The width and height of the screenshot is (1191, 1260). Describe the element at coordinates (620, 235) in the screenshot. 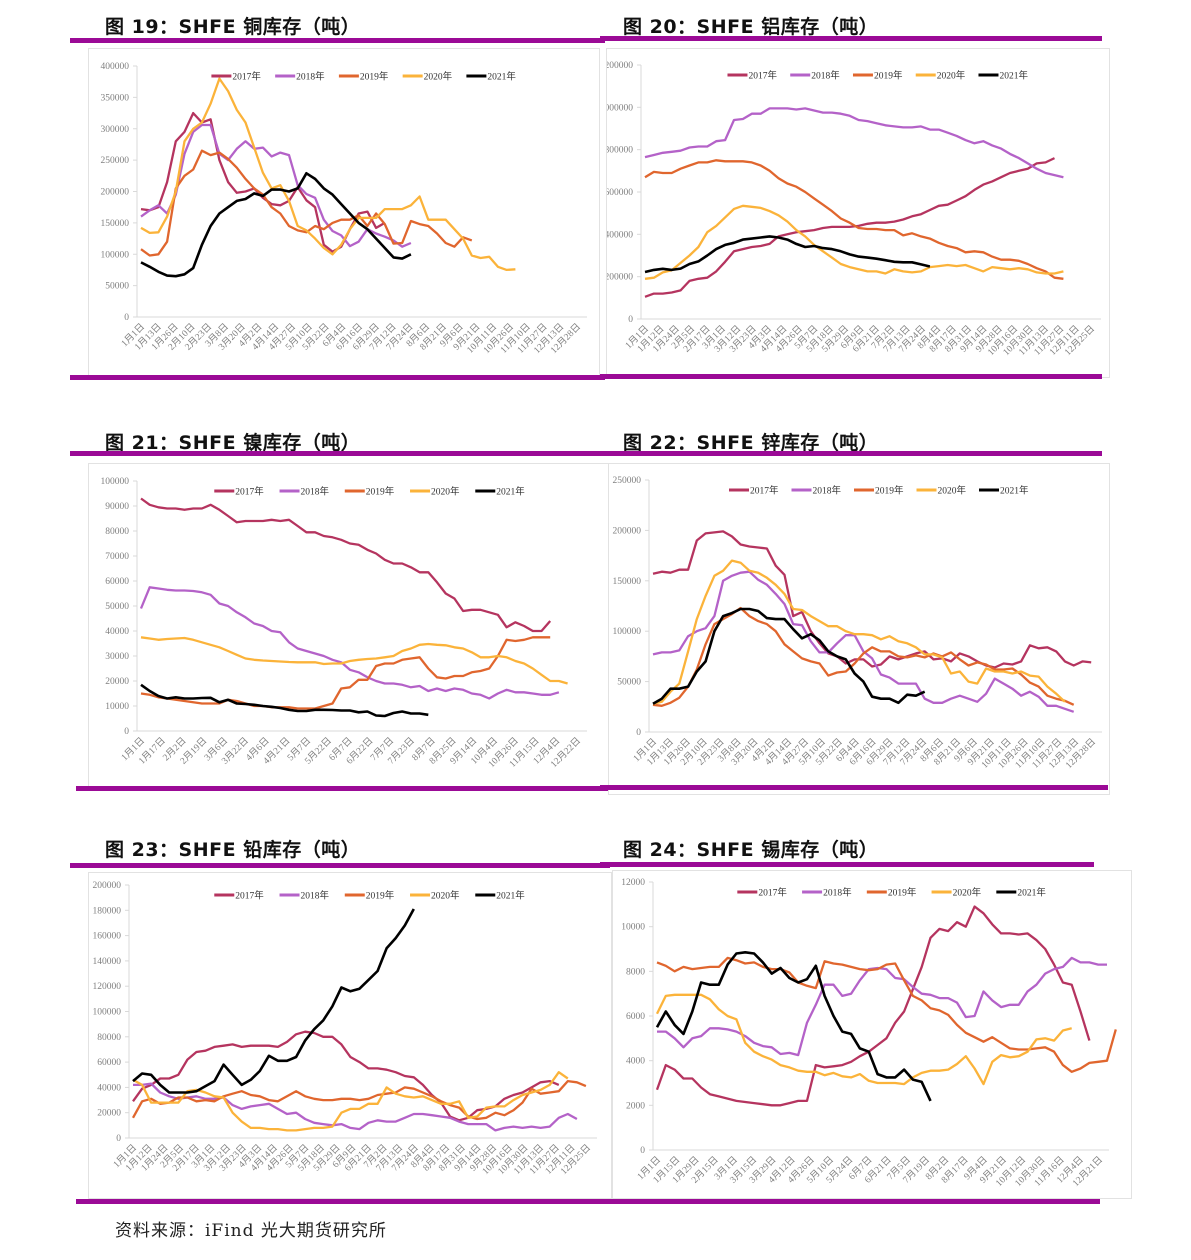

I see `y-tick-label: 400000` at that location.